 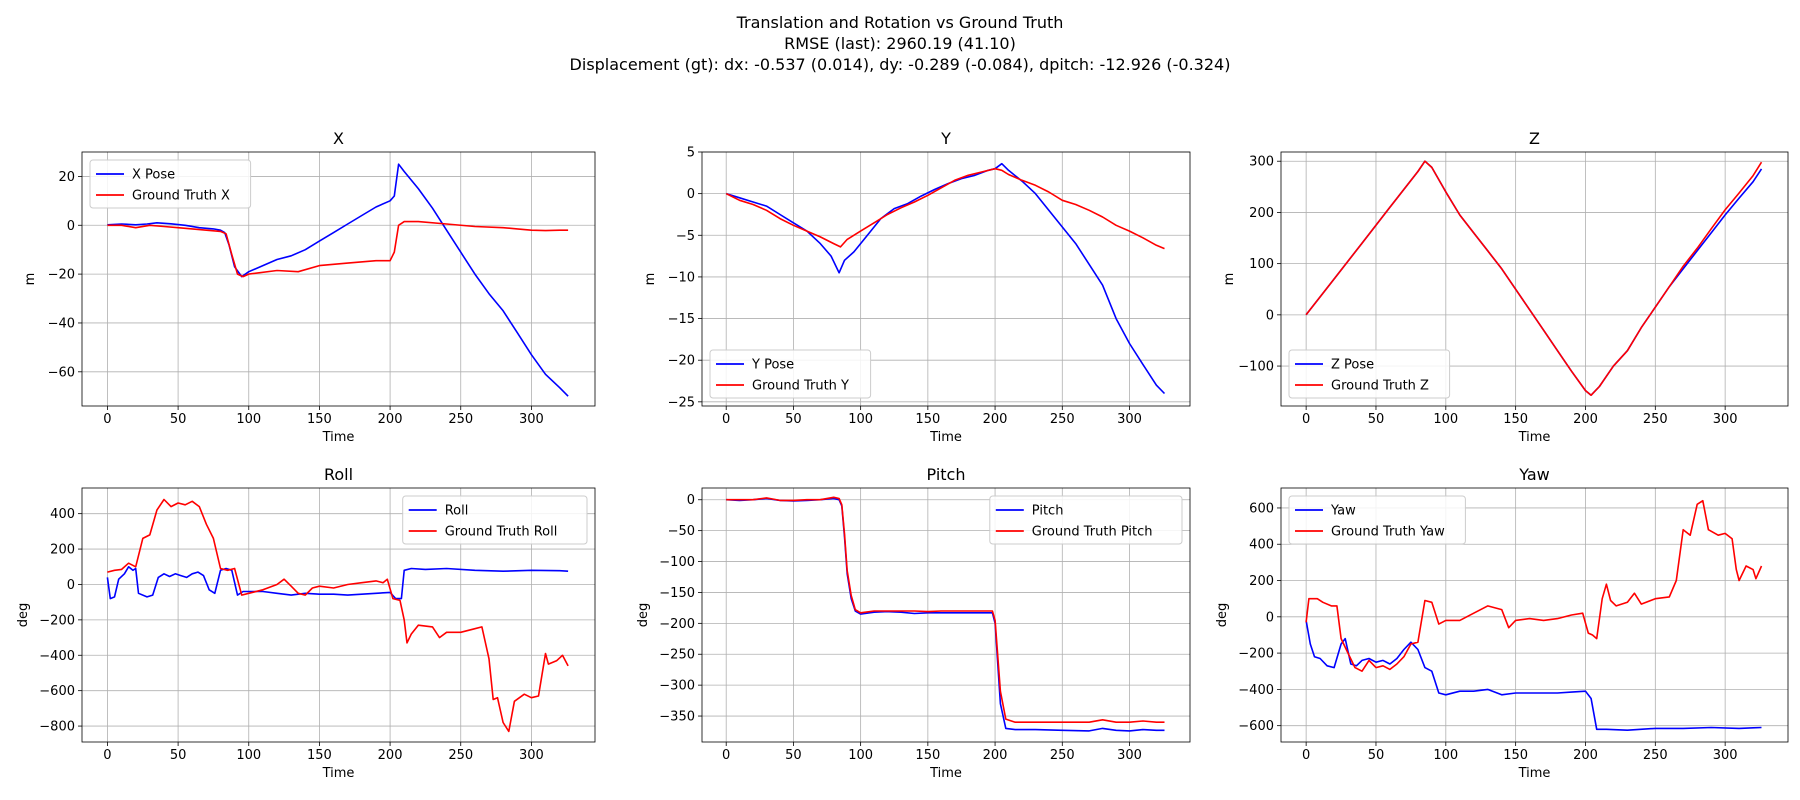 What do you see at coordinates (501, 532) in the screenshot?
I see `legend-label: Ground Truth Roll` at bounding box center [501, 532].